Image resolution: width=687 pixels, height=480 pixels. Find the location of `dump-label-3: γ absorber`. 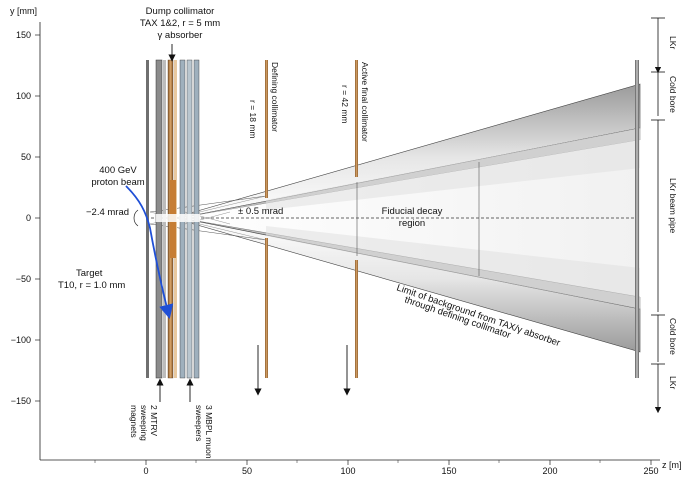

dump-label-3: γ absorber is located at coordinates (180, 35).